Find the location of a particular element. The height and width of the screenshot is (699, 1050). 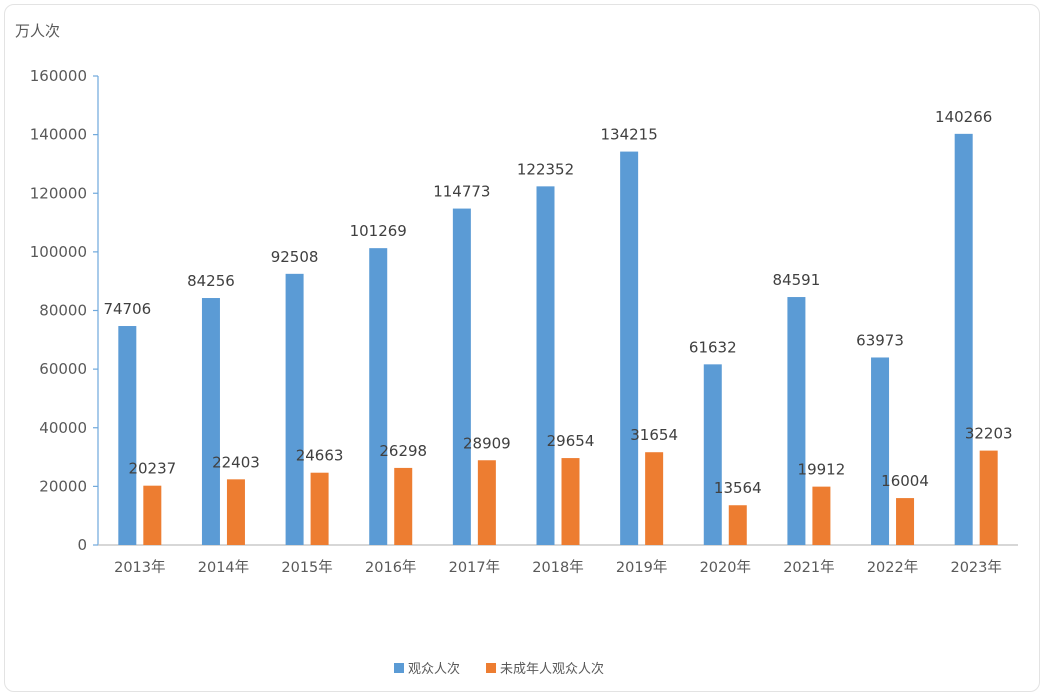

y-tick-label: 0 is located at coordinates (82, 545).